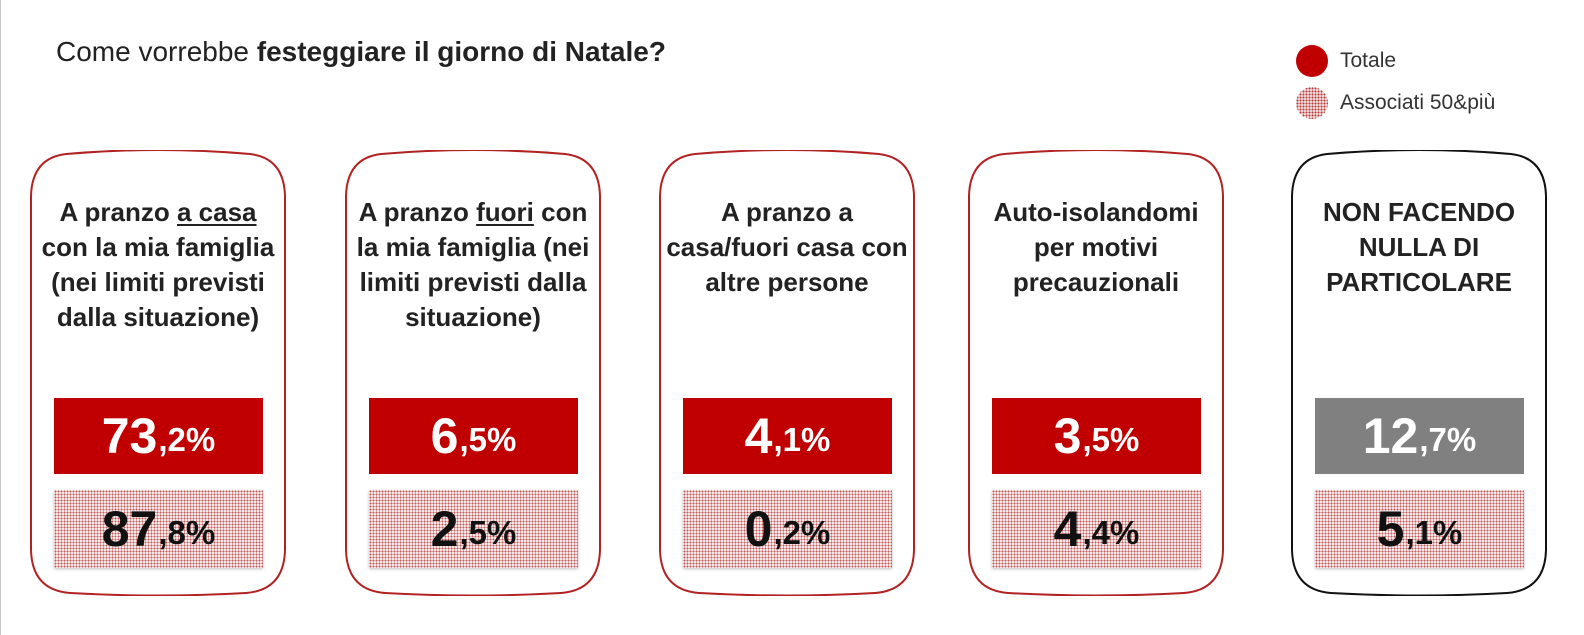  What do you see at coordinates (1096, 436) in the screenshot?
I see `value-totale-4: 3,5%` at bounding box center [1096, 436].